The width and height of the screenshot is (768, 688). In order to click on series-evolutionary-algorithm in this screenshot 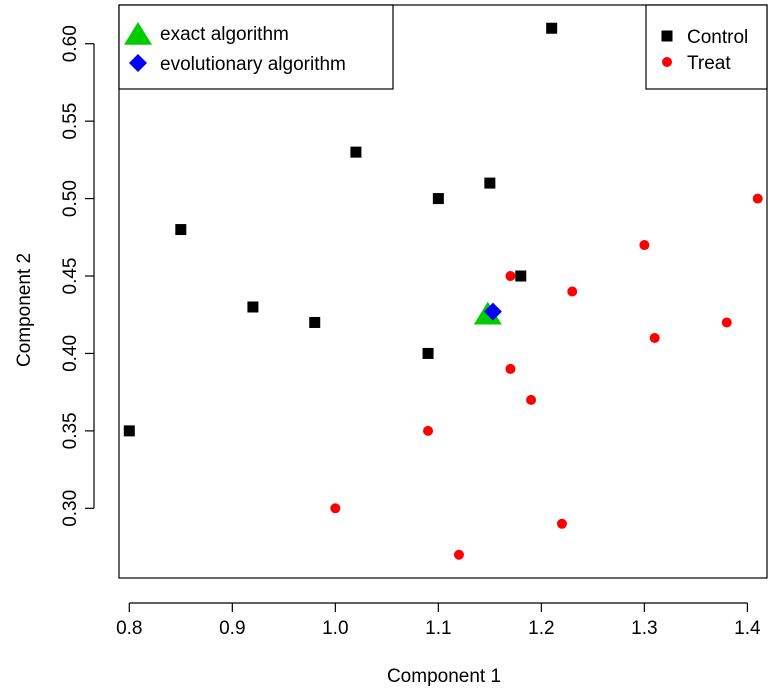, I will do `click(492, 311)`.